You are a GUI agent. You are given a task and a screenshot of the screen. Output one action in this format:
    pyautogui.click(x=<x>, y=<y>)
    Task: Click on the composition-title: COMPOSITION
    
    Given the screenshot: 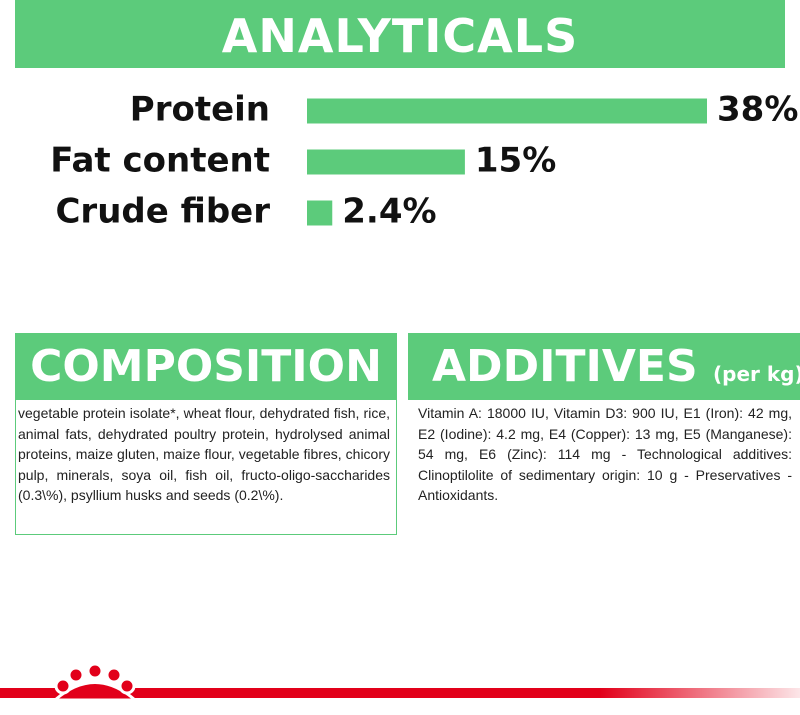 What is the action you would take?
    pyautogui.click(x=206, y=366)
    